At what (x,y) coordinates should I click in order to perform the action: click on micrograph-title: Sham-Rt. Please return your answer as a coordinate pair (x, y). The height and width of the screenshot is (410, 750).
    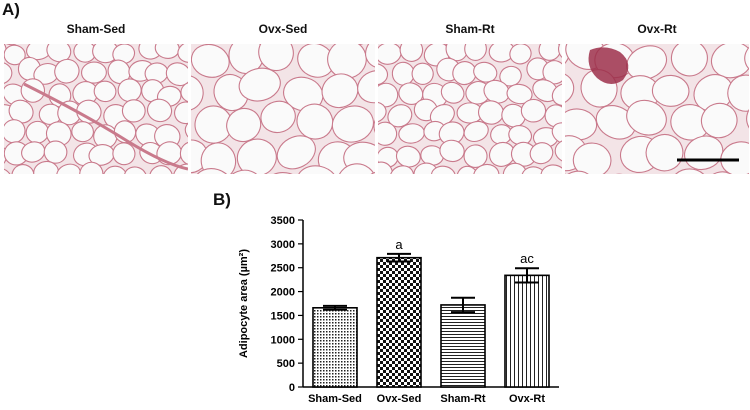
    Looking at the image, I should click on (470, 29).